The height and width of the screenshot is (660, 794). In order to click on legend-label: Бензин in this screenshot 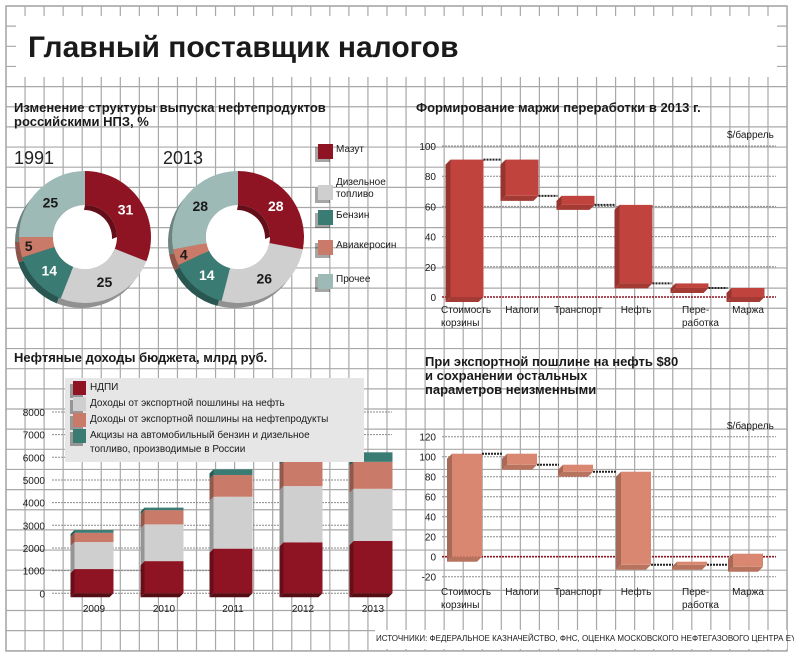, I will do `click(353, 215)`.